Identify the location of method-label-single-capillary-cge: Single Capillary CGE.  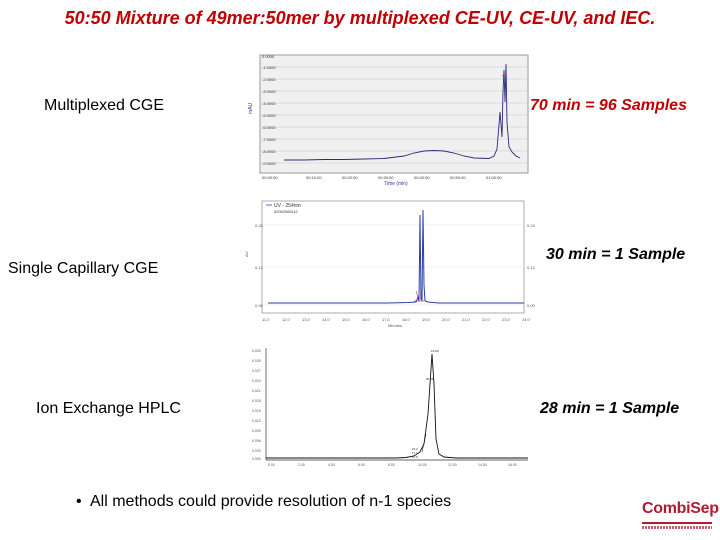
(83, 268).